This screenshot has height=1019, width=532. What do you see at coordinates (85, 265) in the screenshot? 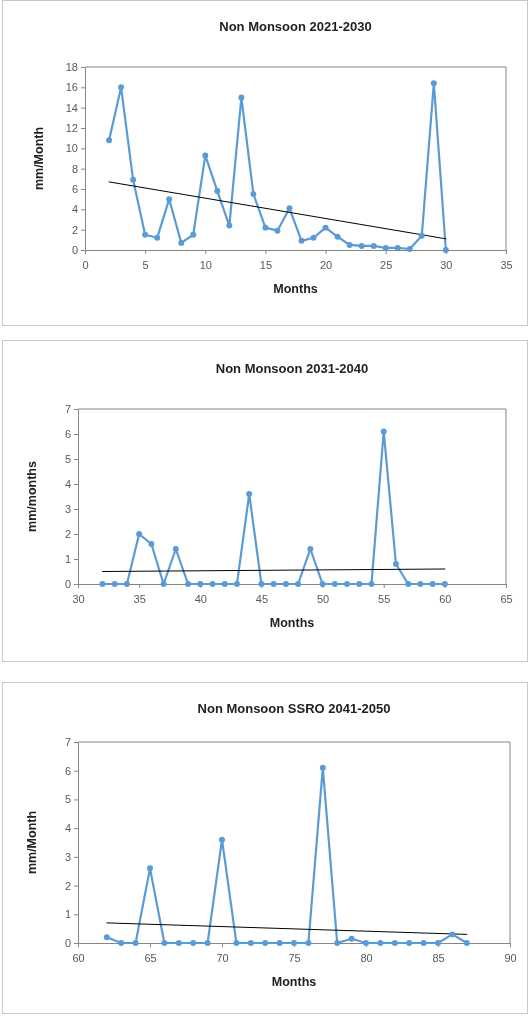
I see `x-tick-label: 0` at bounding box center [85, 265].